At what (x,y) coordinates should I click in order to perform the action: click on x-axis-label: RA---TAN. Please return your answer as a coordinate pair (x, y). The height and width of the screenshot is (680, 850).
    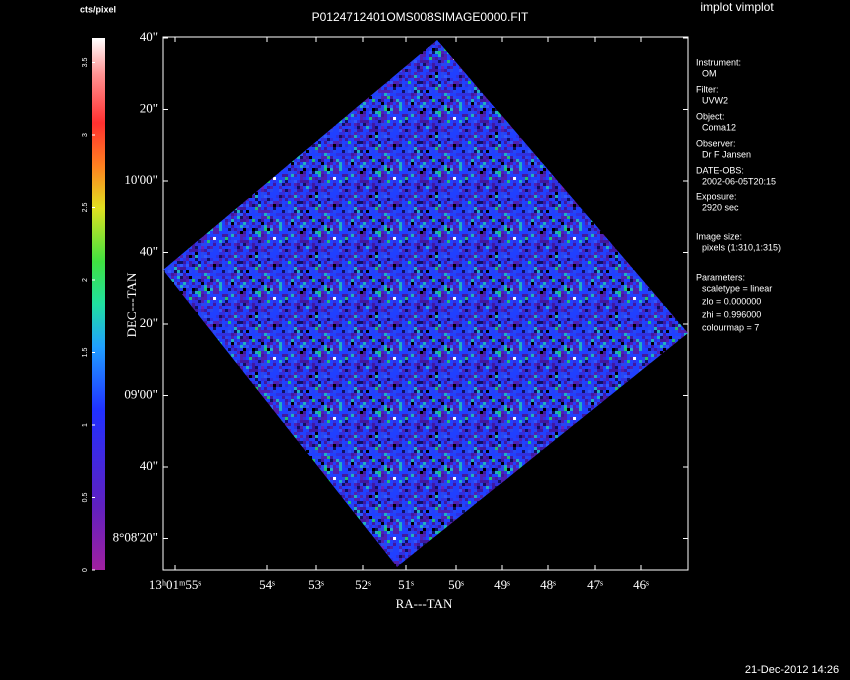
    Looking at the image, I should click on (424, 603).